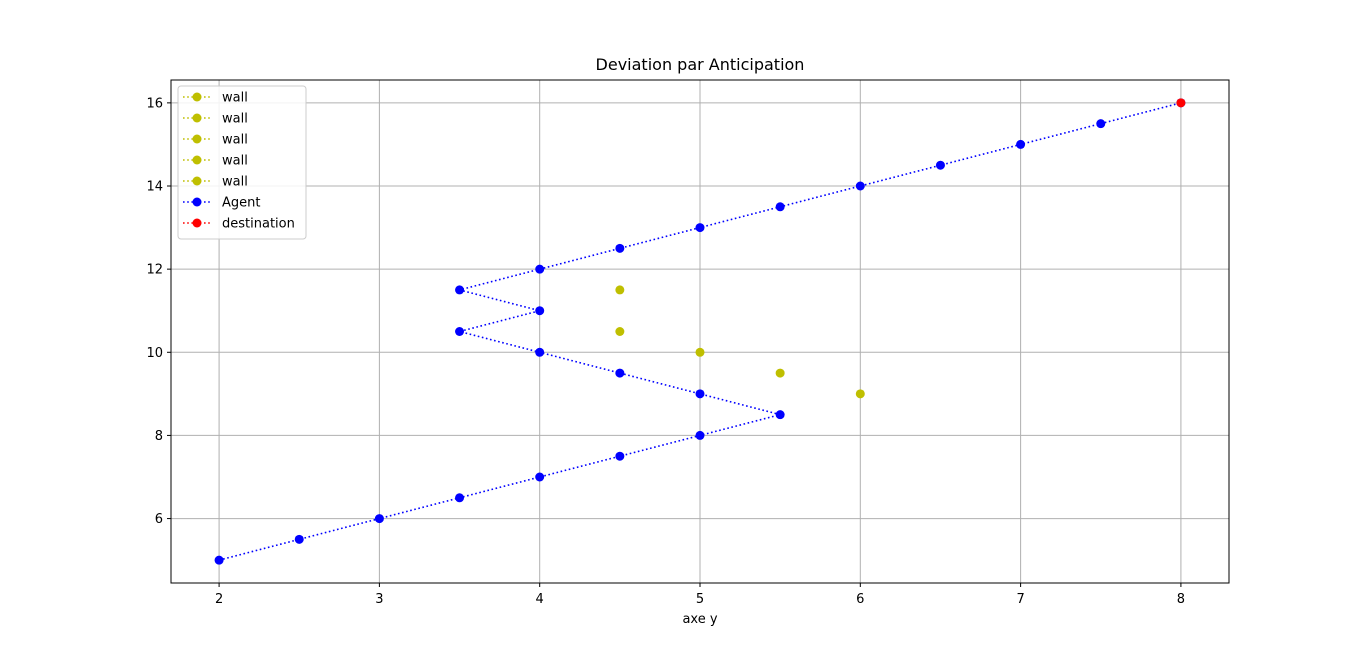  I want to click on legend-marker-destination, so click(197, 223).